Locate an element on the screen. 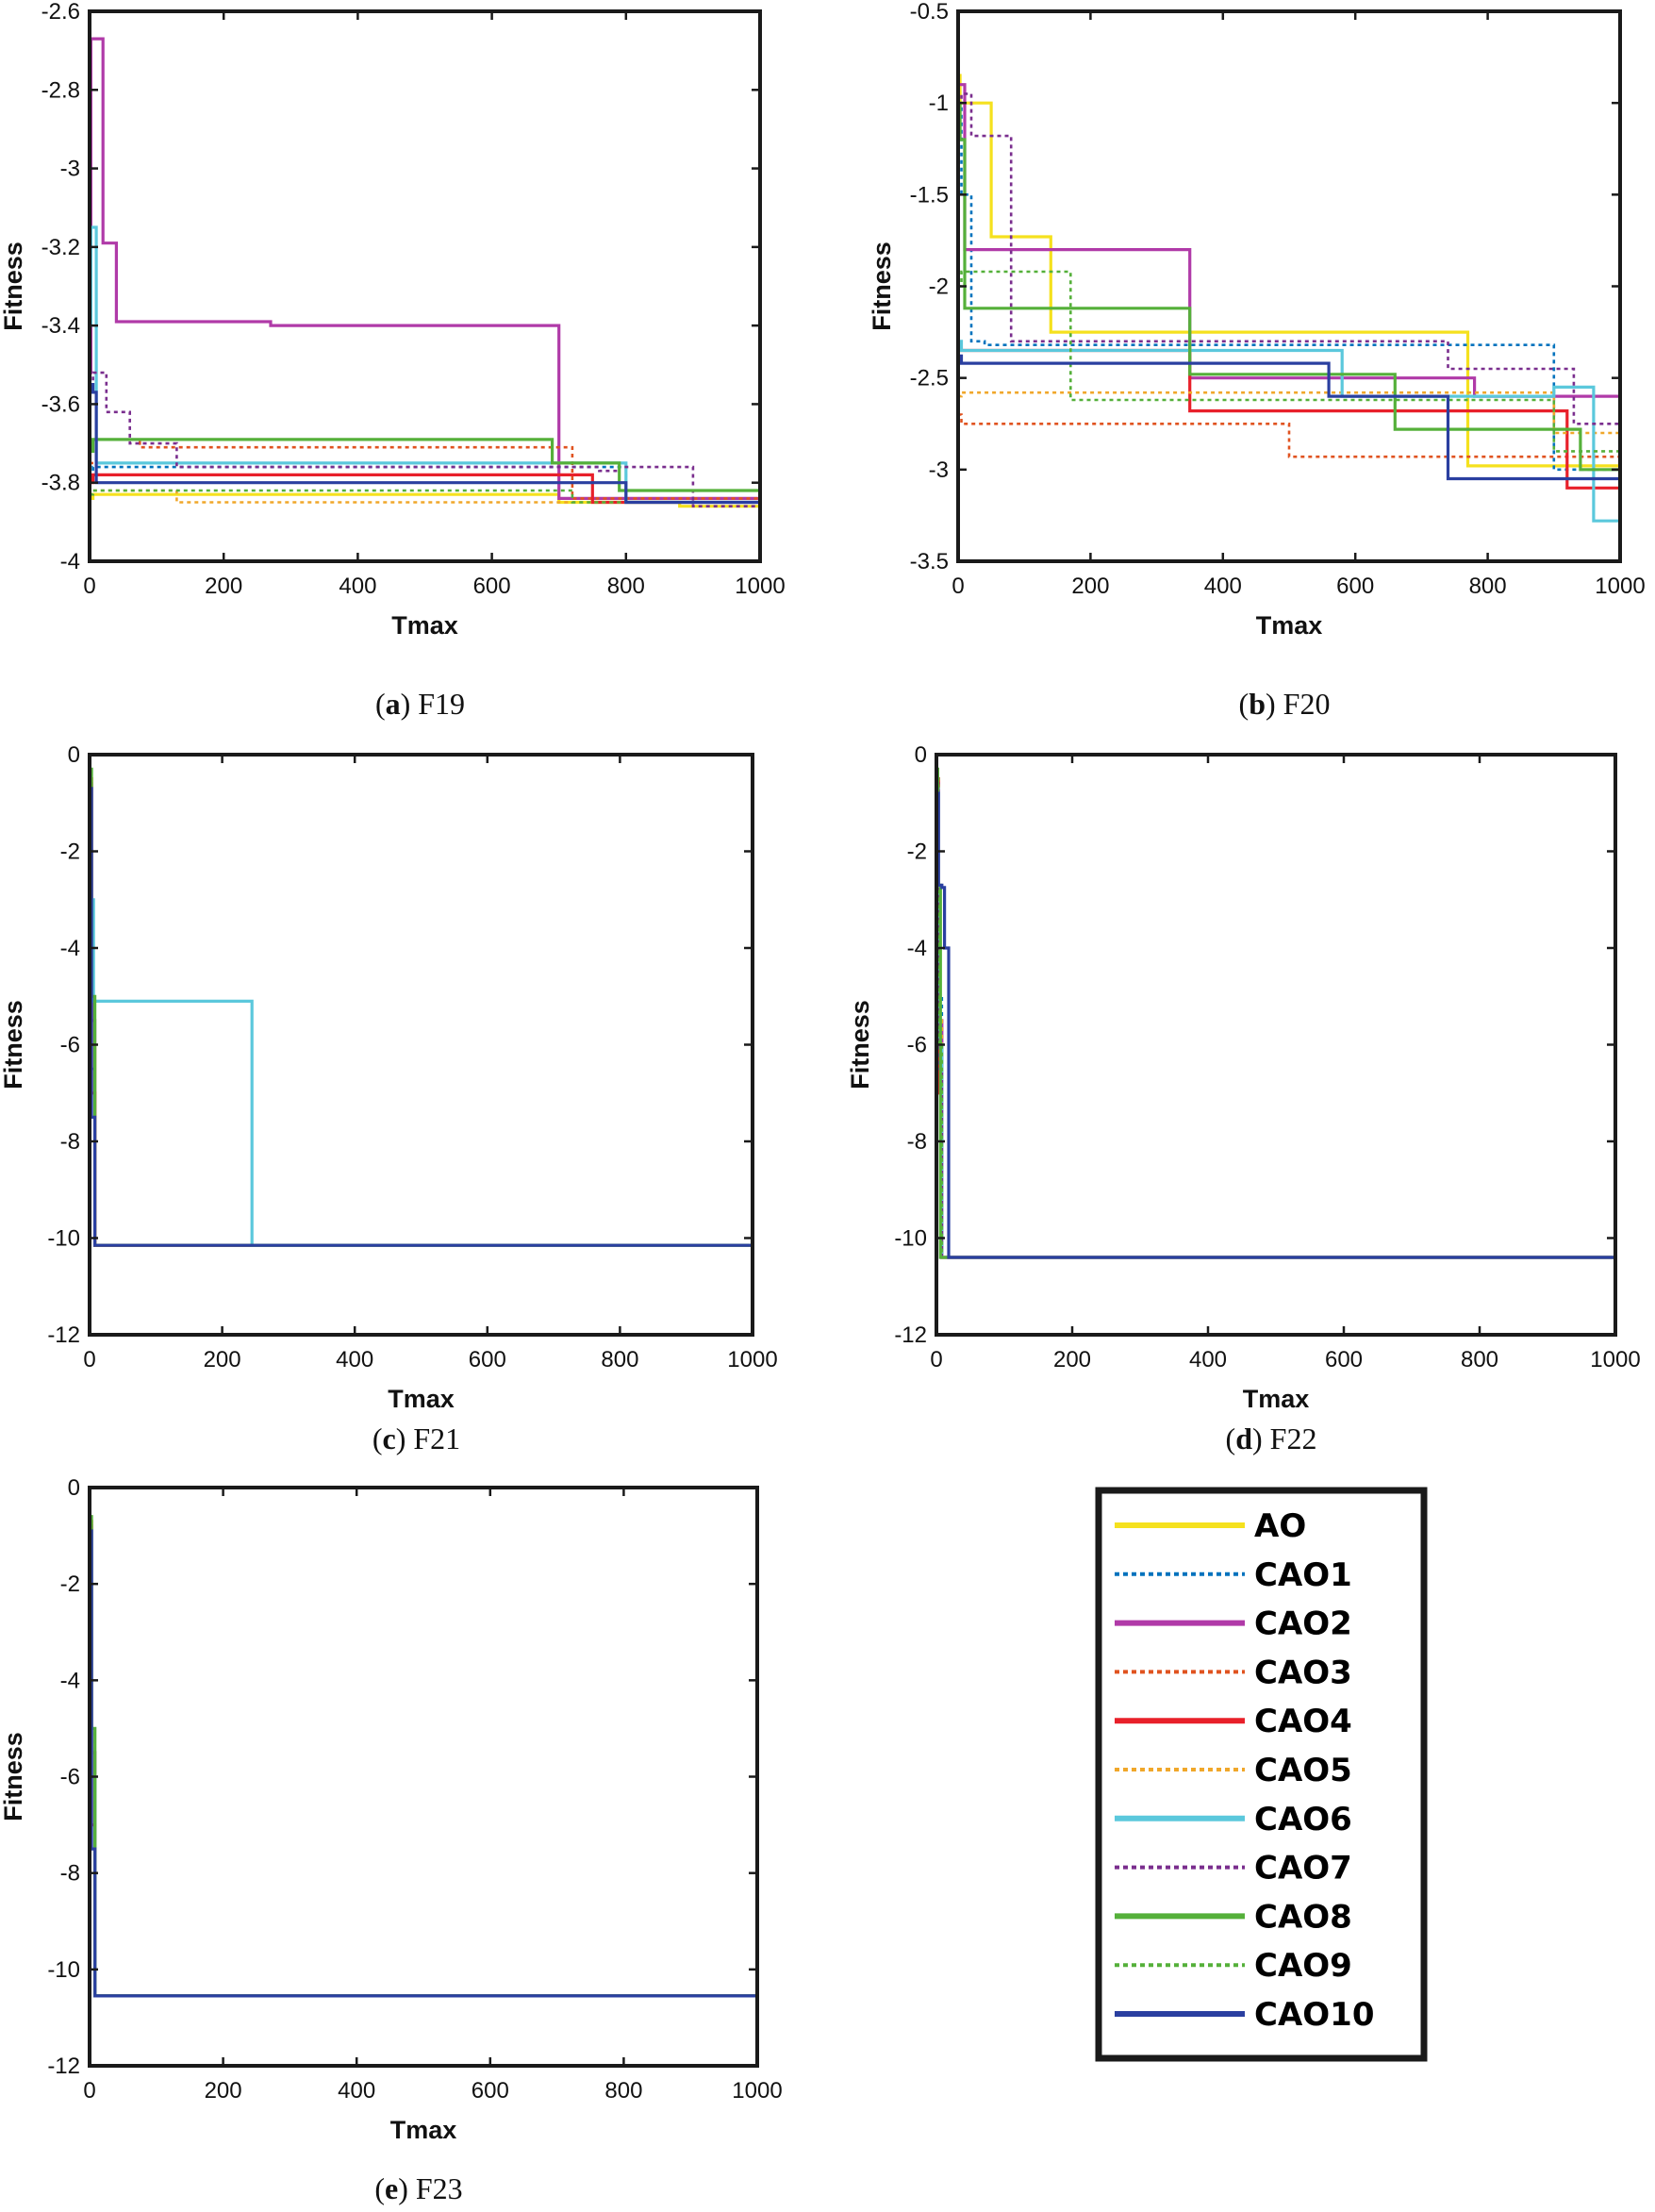 Image resolution: width=1655 pixels, height=2212 pixels. caption-function: F19 is located at coordinates (437, 704).